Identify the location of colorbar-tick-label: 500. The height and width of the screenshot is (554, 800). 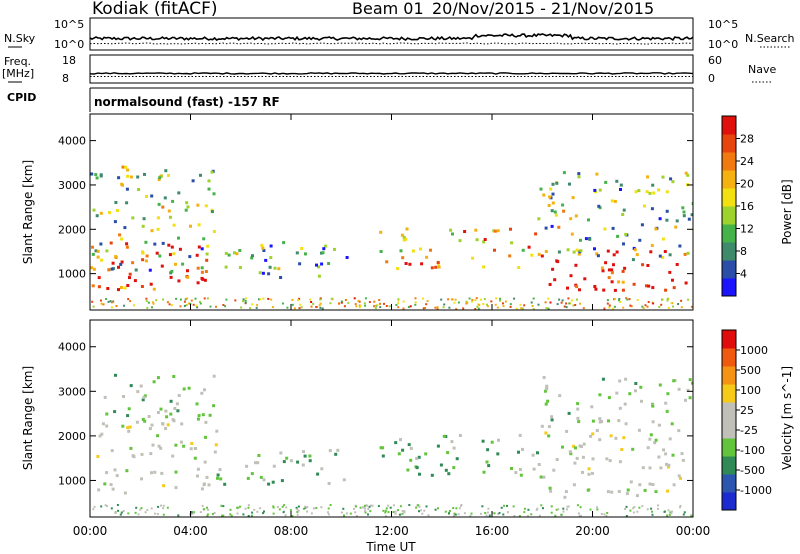
(750, 370).